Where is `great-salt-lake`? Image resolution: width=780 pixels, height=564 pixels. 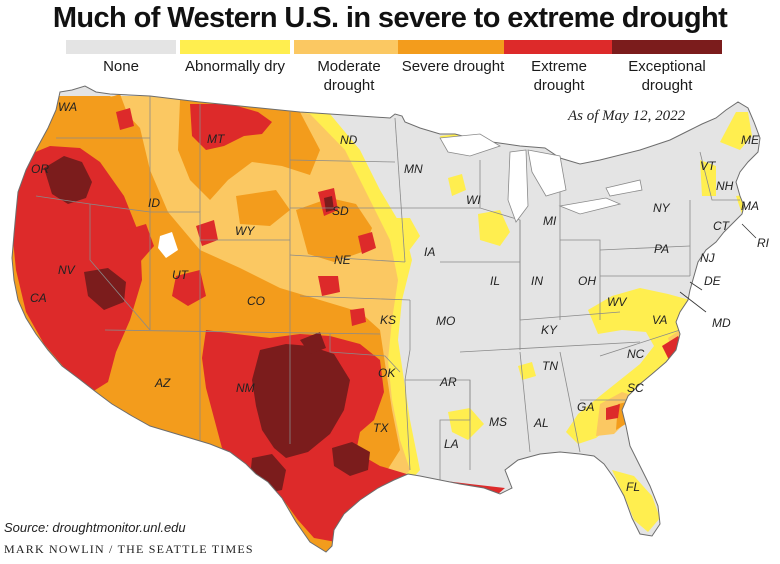 great-salt-lake is located at coordinates (168, 245).